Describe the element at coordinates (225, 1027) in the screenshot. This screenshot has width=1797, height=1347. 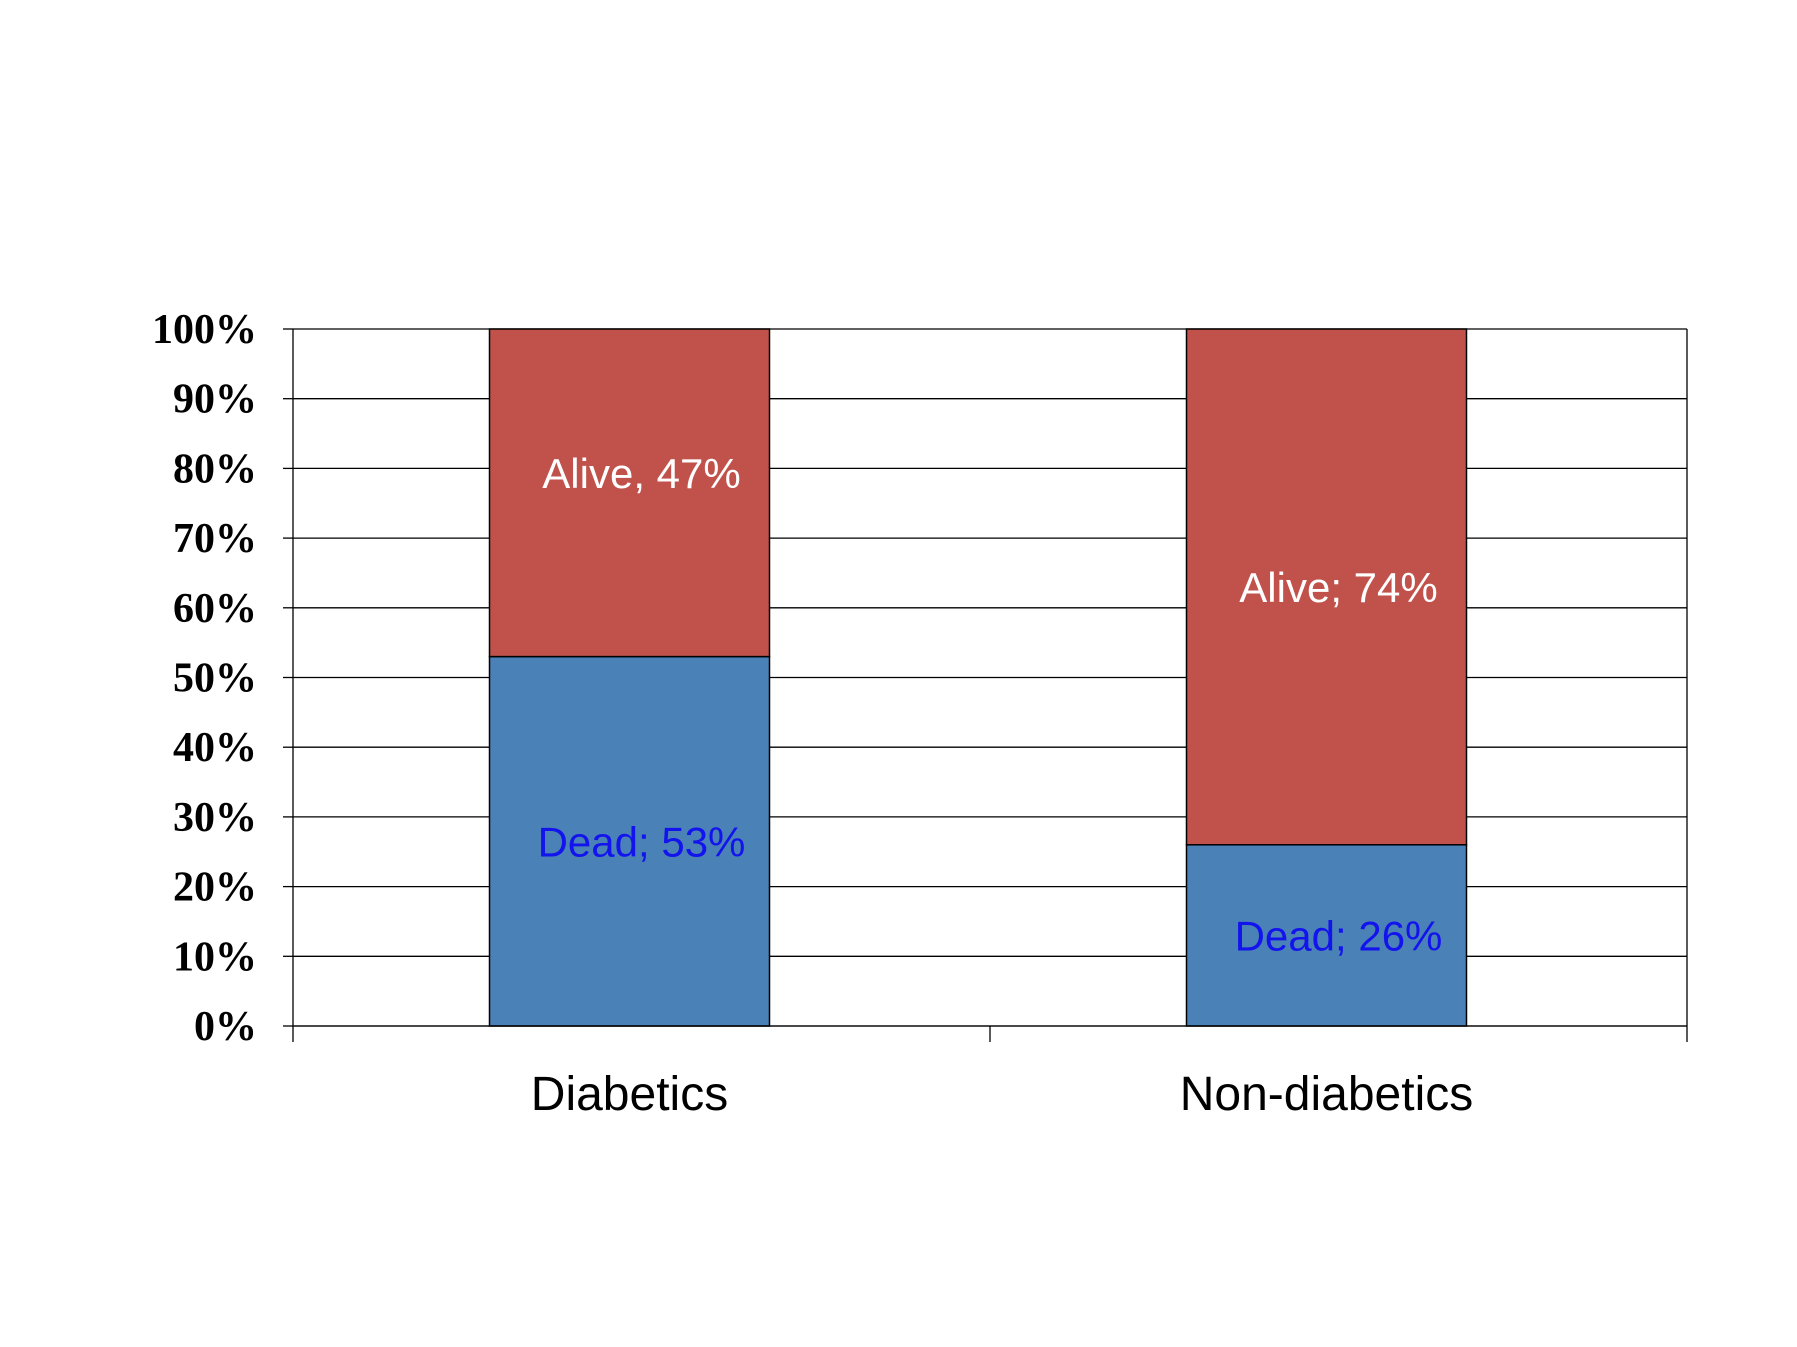
I see `y-tick-label: 0%` at that location.